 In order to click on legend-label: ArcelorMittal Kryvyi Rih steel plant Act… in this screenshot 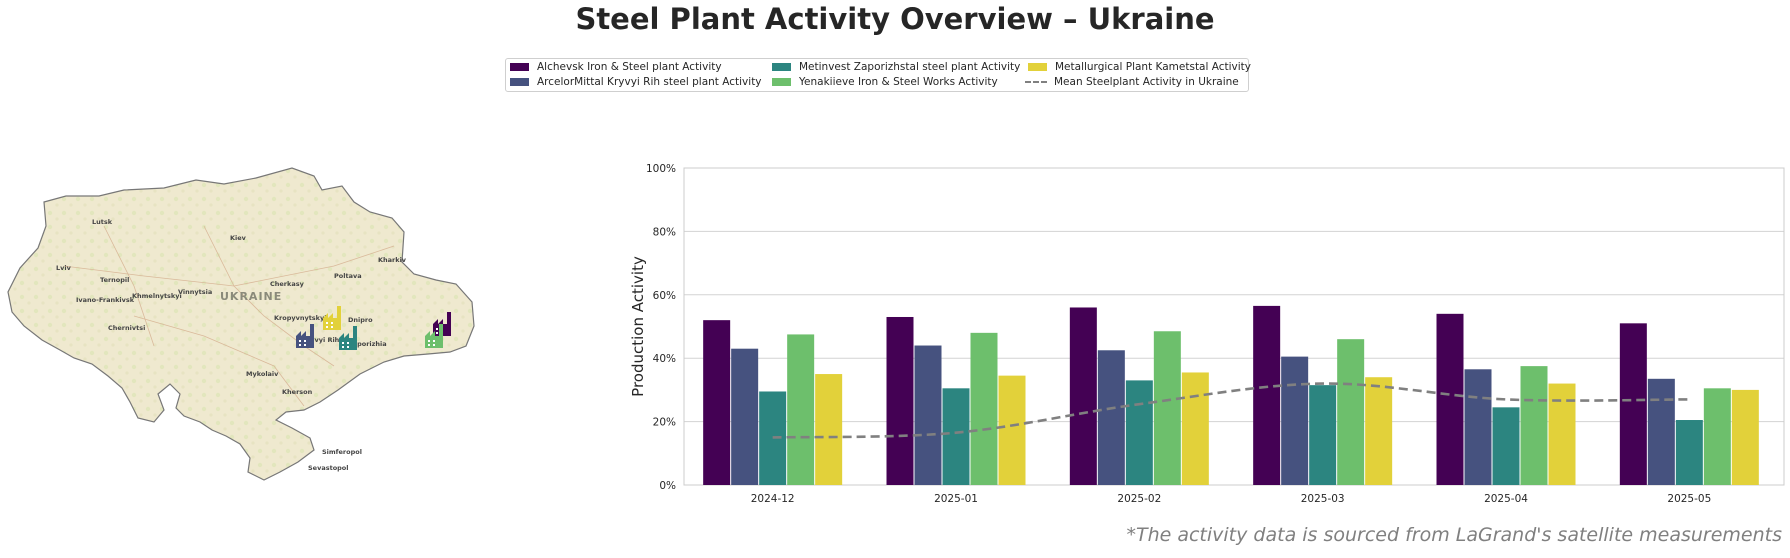, I will do `click(649, 82)`.